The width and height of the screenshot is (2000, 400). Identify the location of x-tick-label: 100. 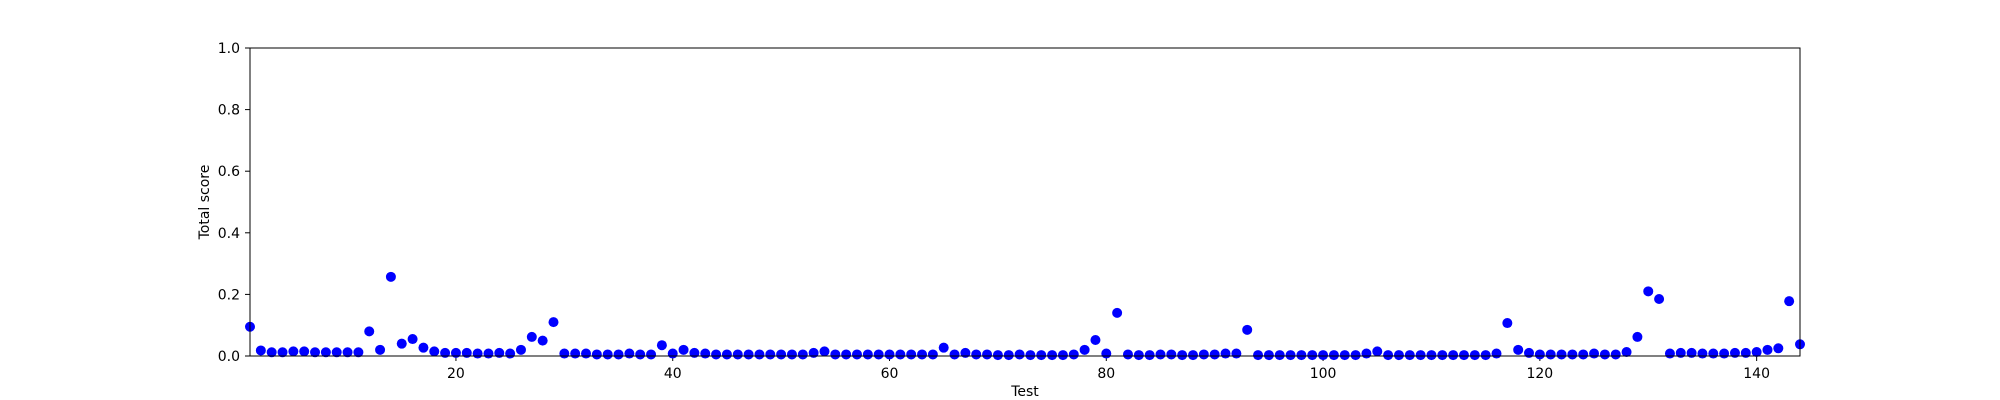
(1323, 374).